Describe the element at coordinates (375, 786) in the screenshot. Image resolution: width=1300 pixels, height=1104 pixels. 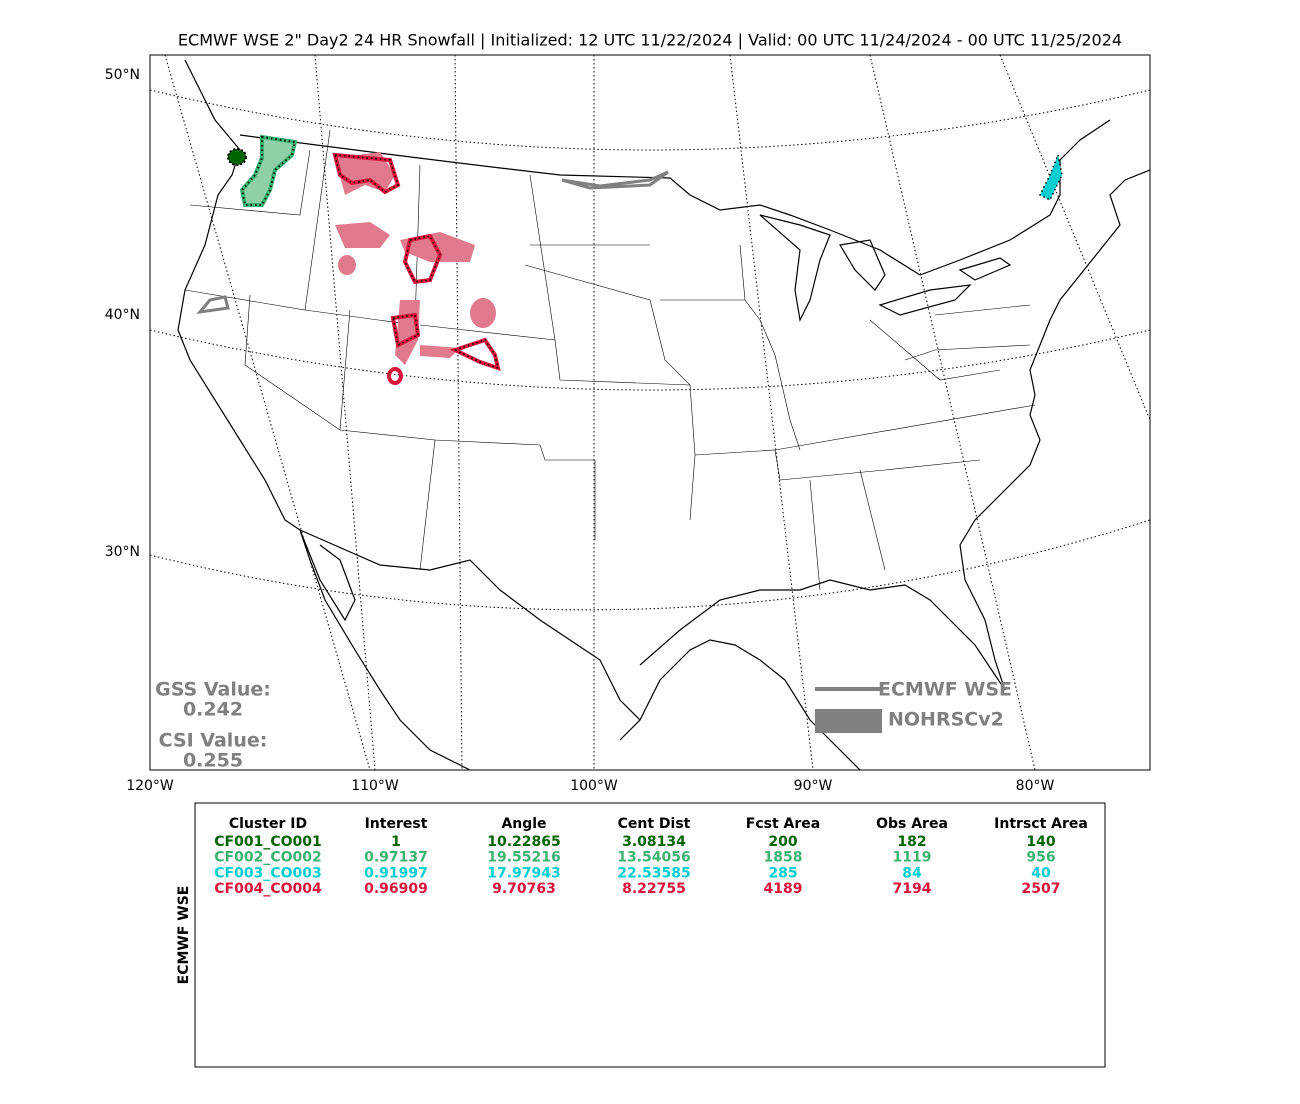
I see `lon-label: 110°W` at that location.